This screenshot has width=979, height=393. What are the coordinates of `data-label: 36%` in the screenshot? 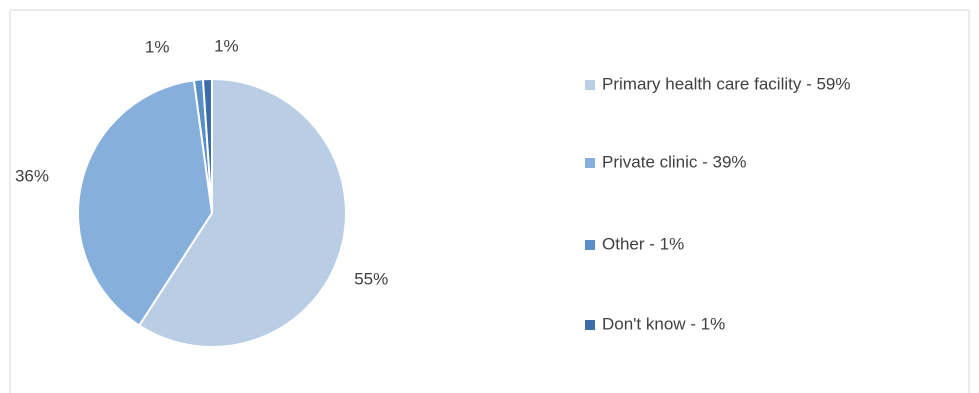 It's located at (32, 175).